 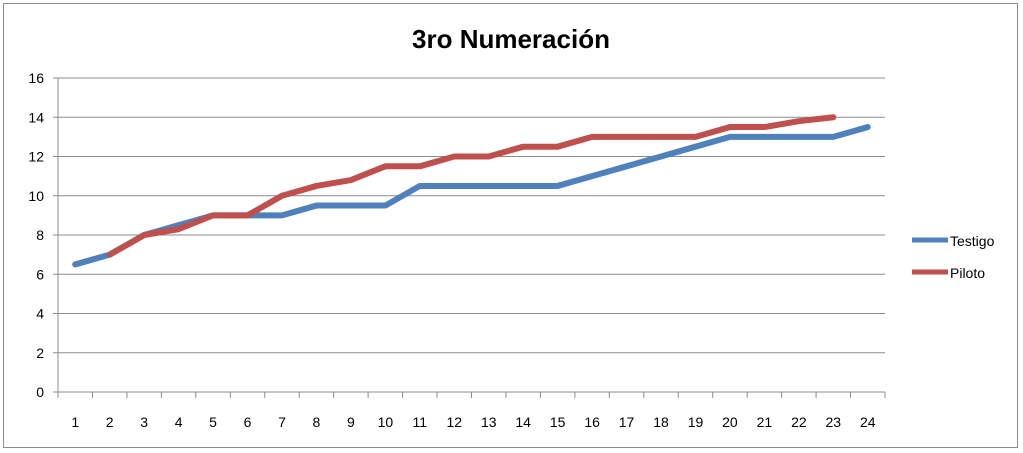 I want to click on x-tick-label: 11, so click(x=420, y=422).